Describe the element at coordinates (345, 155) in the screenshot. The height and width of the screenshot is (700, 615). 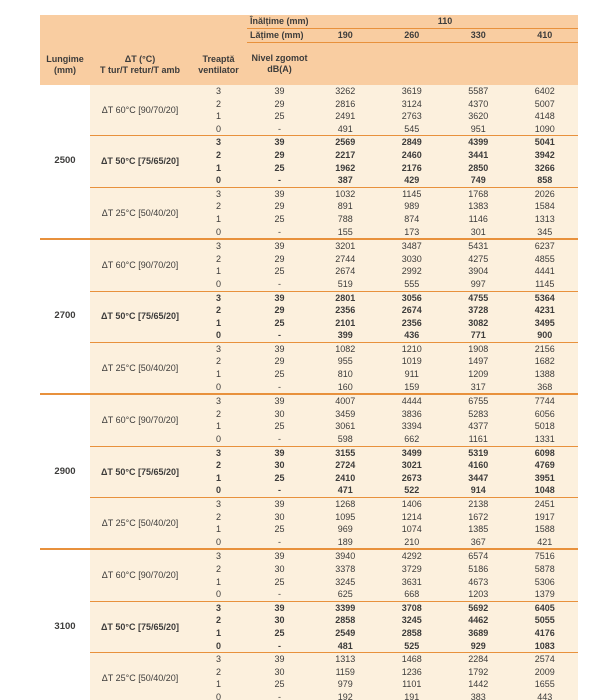
I see `heat-output-value: 2217` at that location.